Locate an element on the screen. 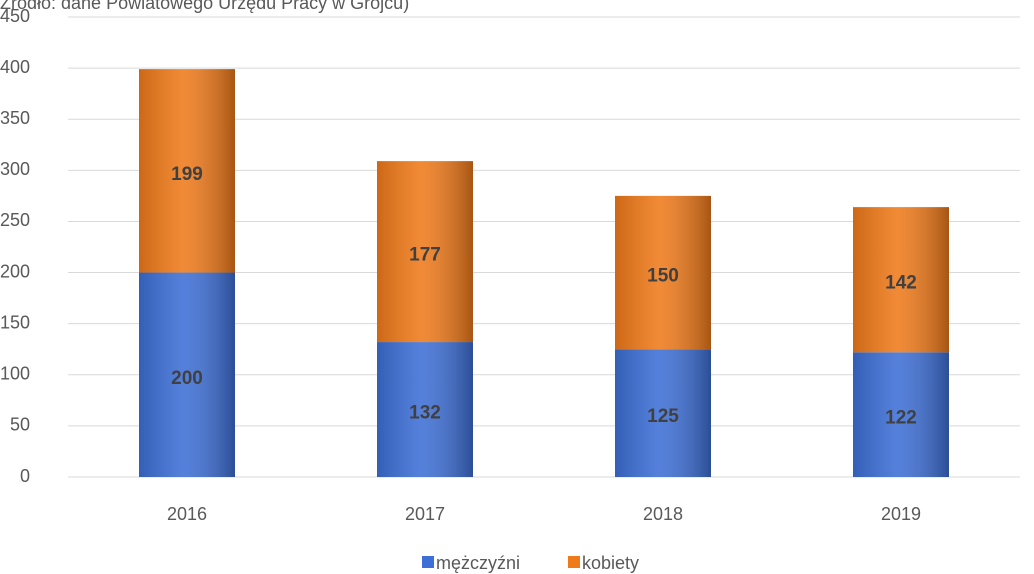 This screenshot has height=574, width=1034. value-label: 199 is located at coordinates (187, 174).